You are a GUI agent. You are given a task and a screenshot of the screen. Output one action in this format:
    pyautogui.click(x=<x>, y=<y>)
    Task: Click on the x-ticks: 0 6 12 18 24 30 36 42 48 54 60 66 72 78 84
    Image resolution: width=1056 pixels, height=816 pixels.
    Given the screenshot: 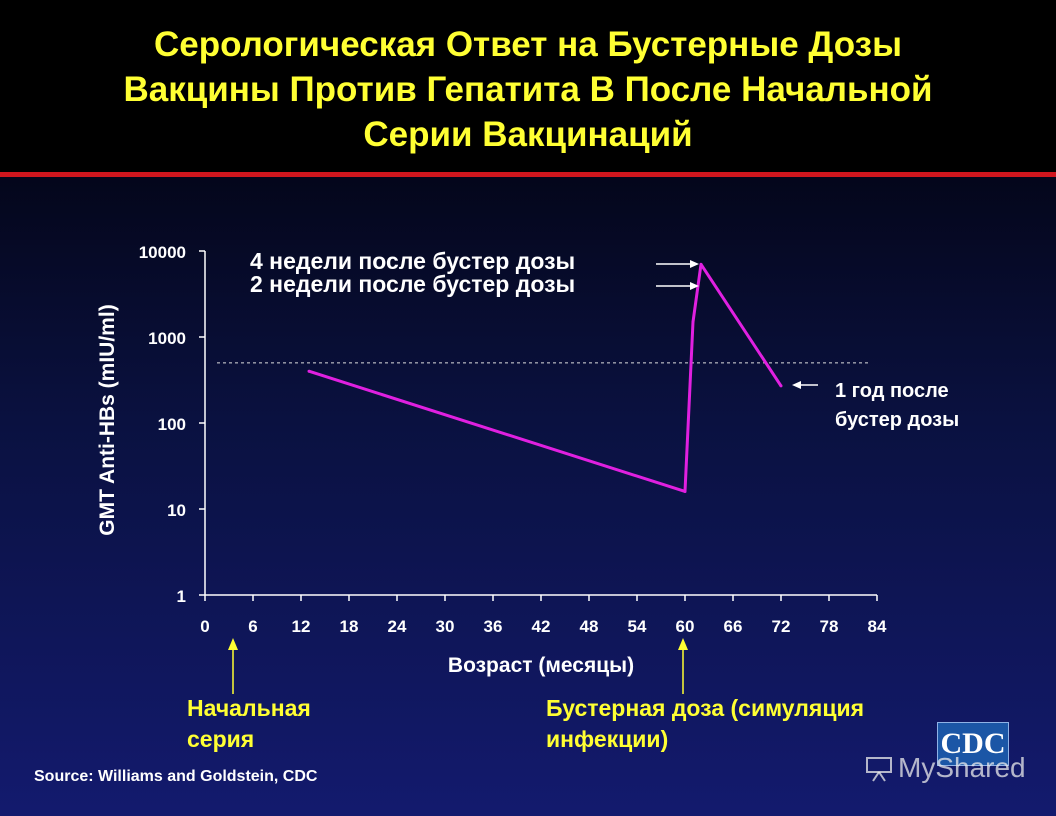 What is the action you would take?
    pyautogui.click(x=543, y=615)
    